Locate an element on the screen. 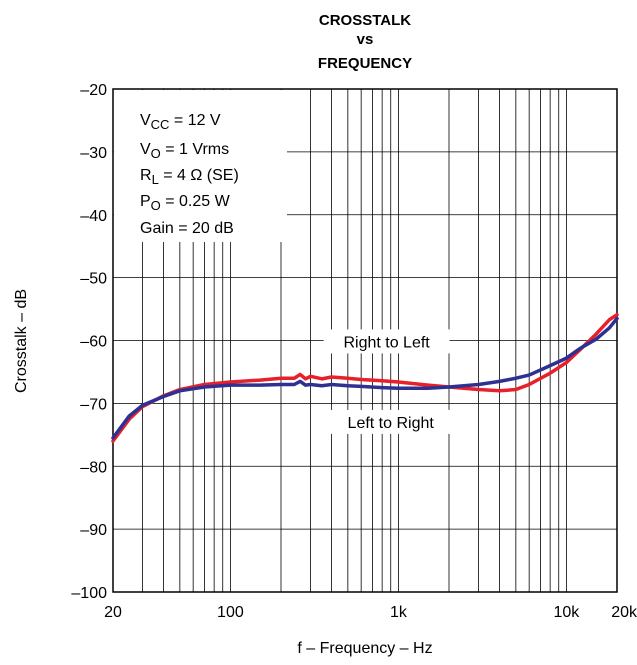 Image resolution: width=637 pixels, height=665 pixels. conditions-background is located at coordinates (200, 166).